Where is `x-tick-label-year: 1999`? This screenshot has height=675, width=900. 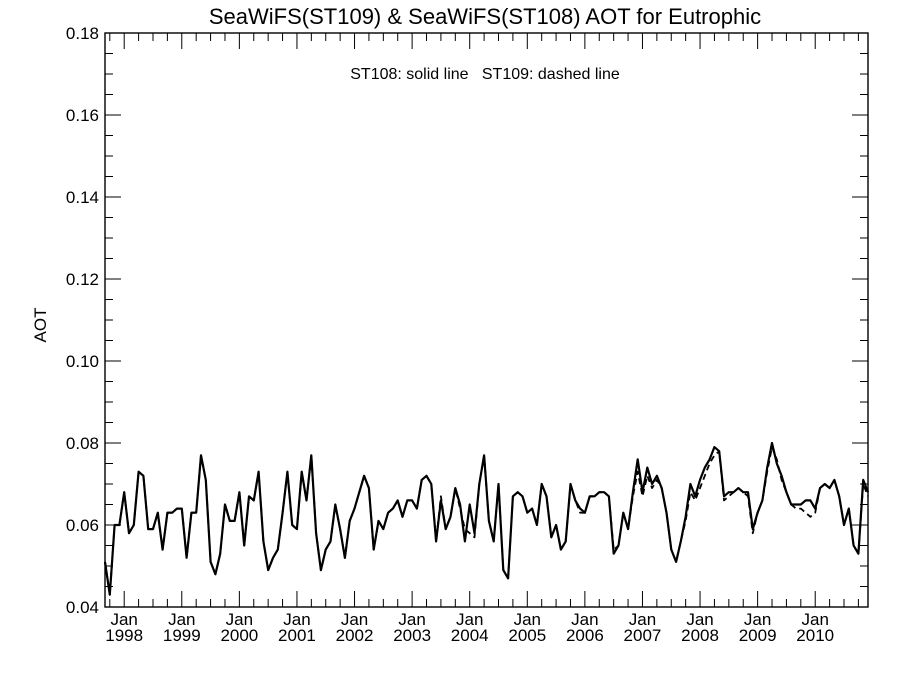 x-tick-label-year: 1999 is located at coordinates (182, 635).